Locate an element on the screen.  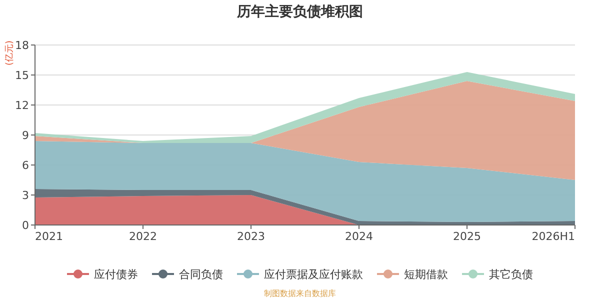
legend-label: 其它负债 is located at coordinates (511, 274).